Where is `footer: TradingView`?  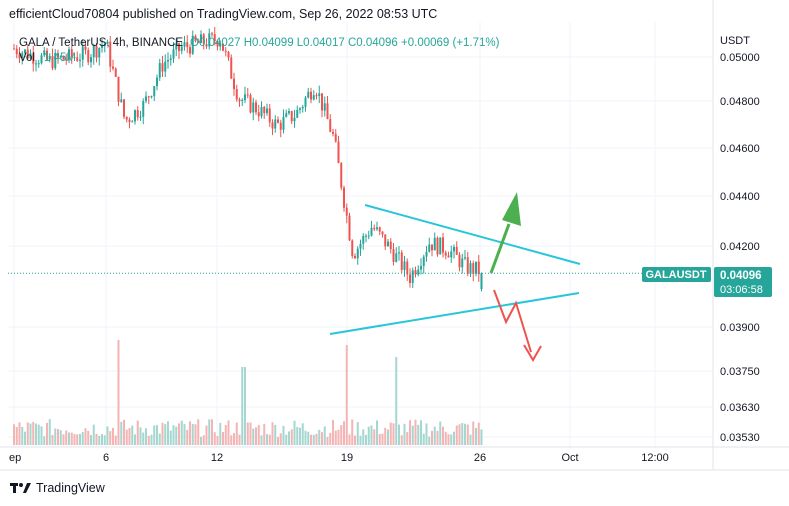 footer: TradingView is located at coordinates (57, 488).